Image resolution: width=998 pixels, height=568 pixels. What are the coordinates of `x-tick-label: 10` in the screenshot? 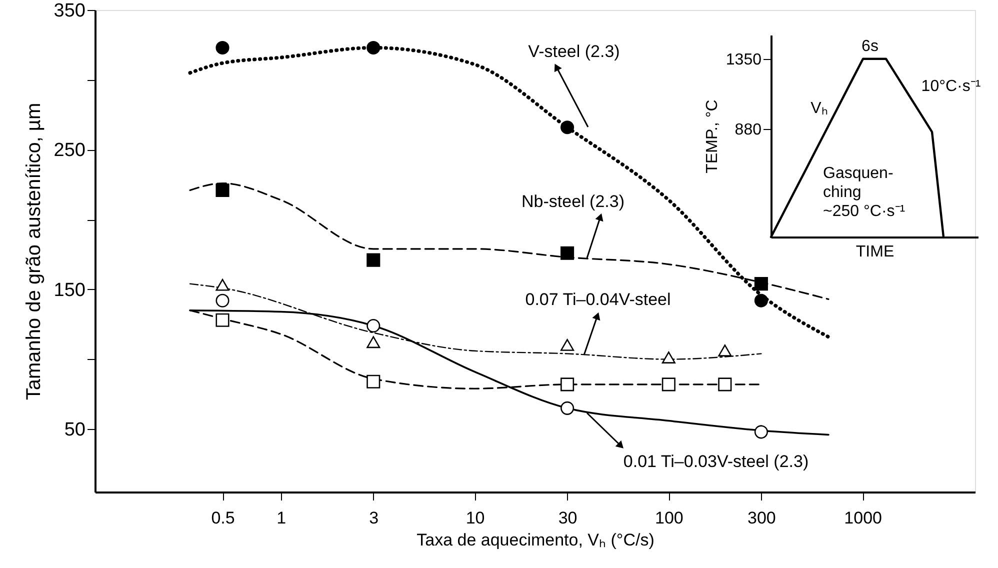 It's located at (475, 518).